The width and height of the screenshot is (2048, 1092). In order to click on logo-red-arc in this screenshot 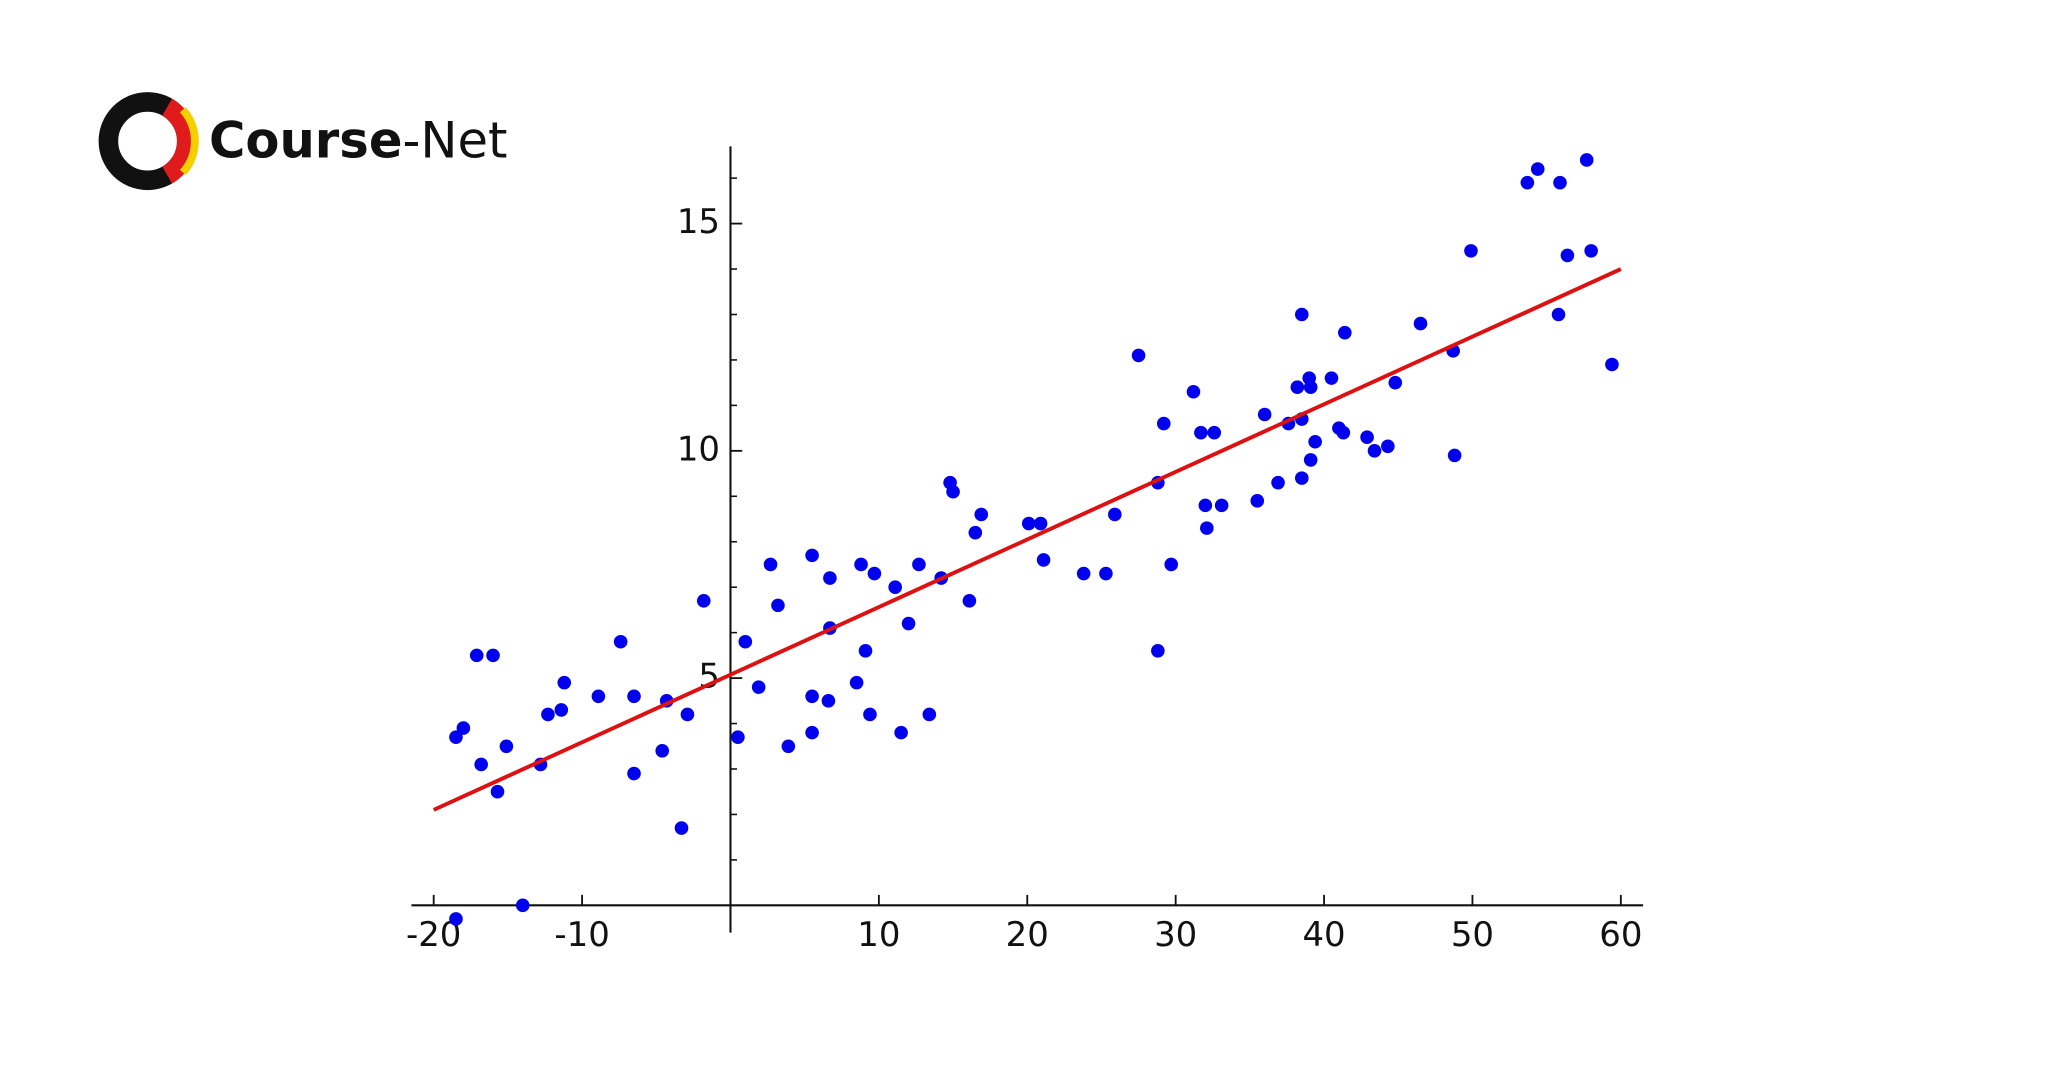, I will do `click(179, 141)`.